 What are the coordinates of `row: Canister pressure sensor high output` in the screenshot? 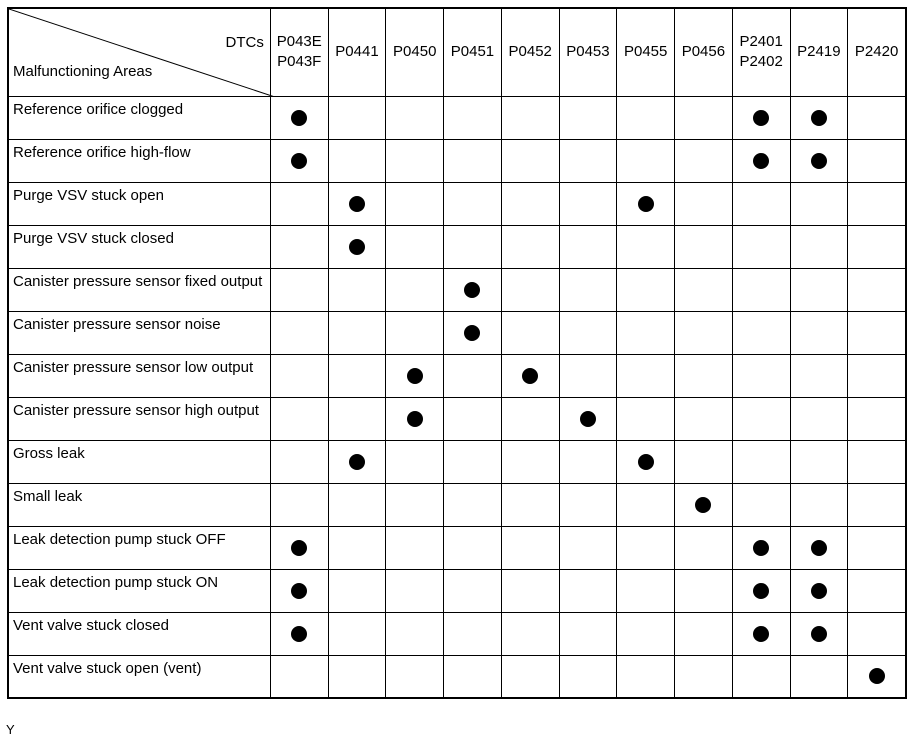 It's located at (457, 418).